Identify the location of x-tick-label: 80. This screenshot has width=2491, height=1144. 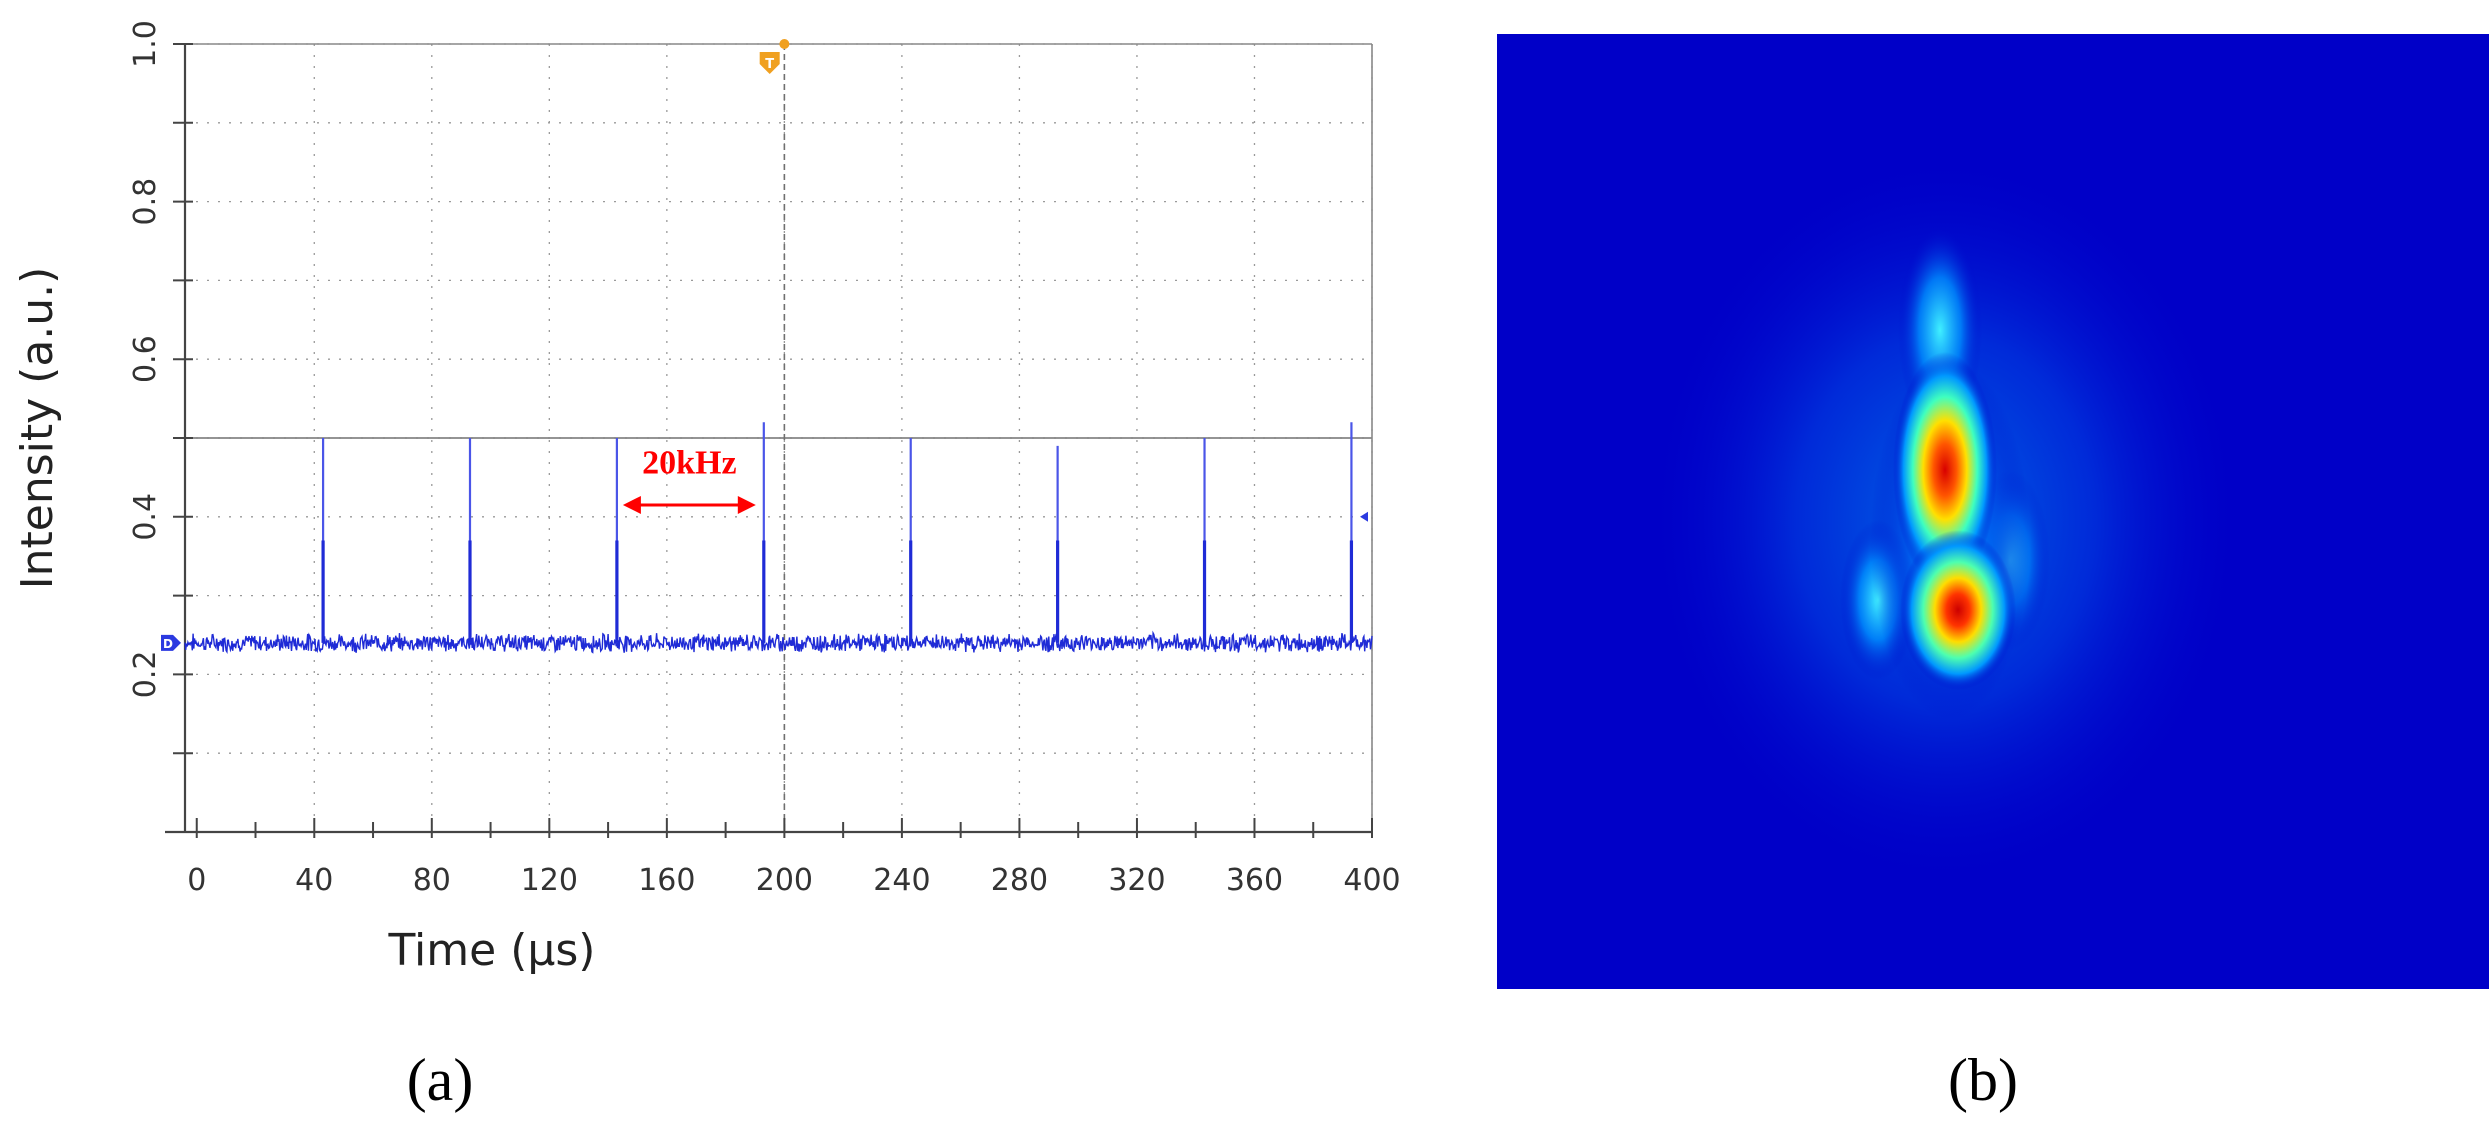
(432, 880).